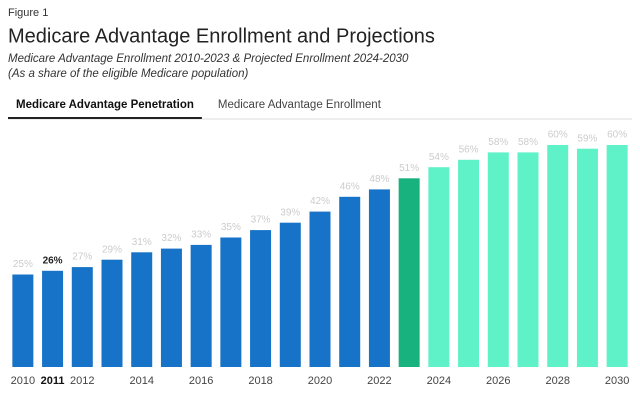 The image size is (640, 396). I want to click on x-tick-label: 2014, so click(141, 381).